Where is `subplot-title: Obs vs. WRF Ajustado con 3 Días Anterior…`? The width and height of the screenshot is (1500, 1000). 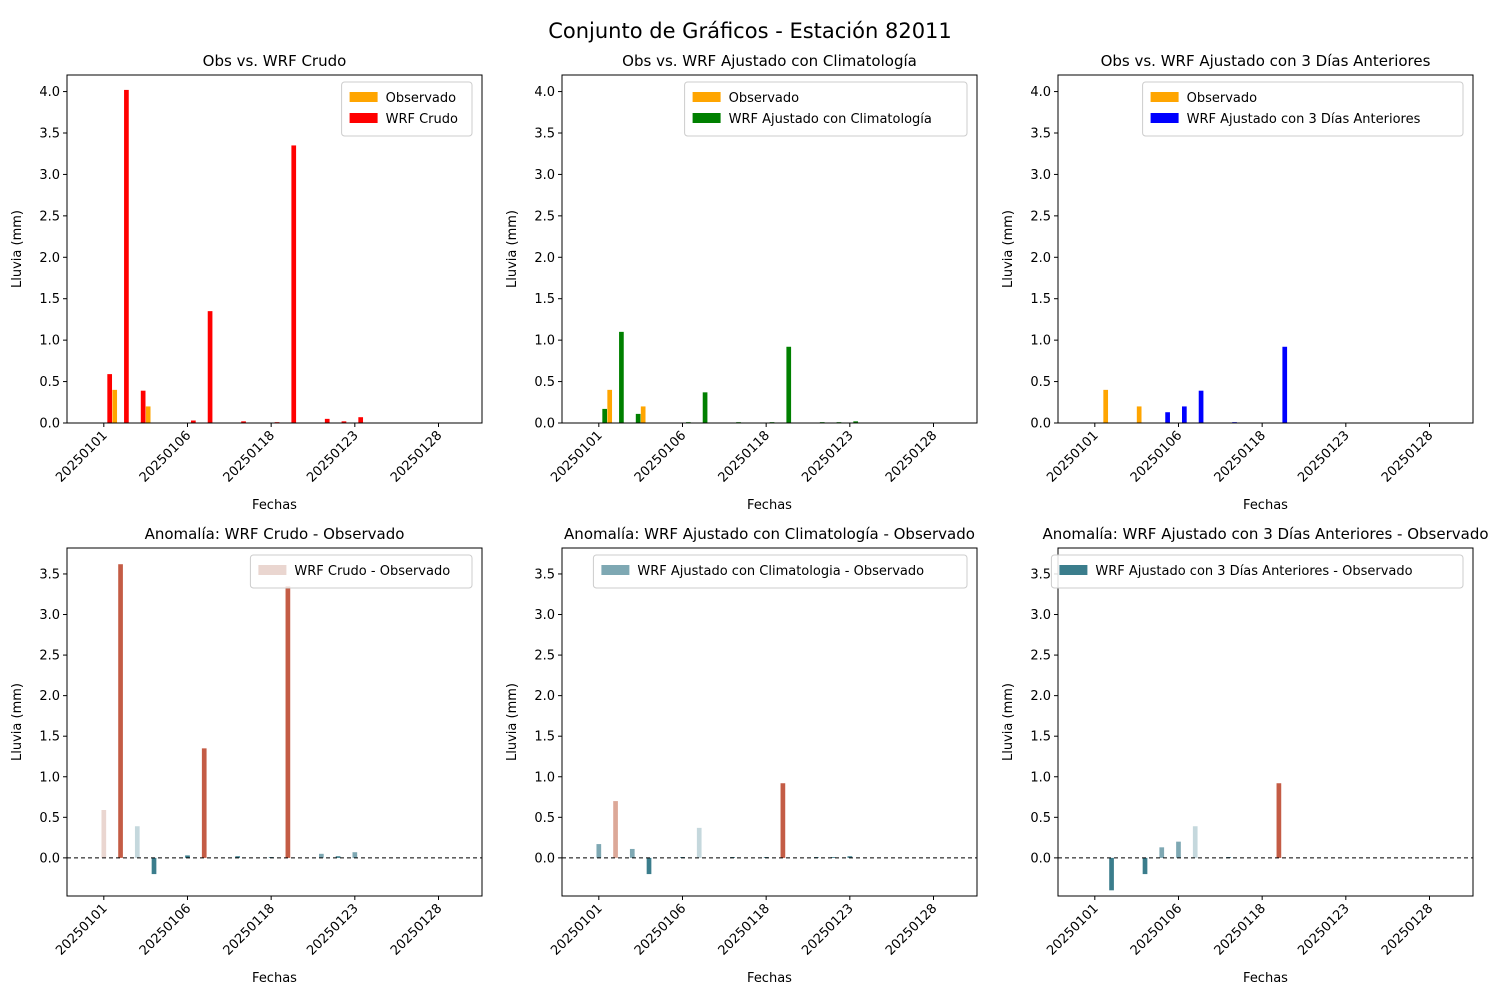
subplot-title: Obs vs. WRF Ajustado con 3 Días Anterior… is located at coordinates (1266, 61).